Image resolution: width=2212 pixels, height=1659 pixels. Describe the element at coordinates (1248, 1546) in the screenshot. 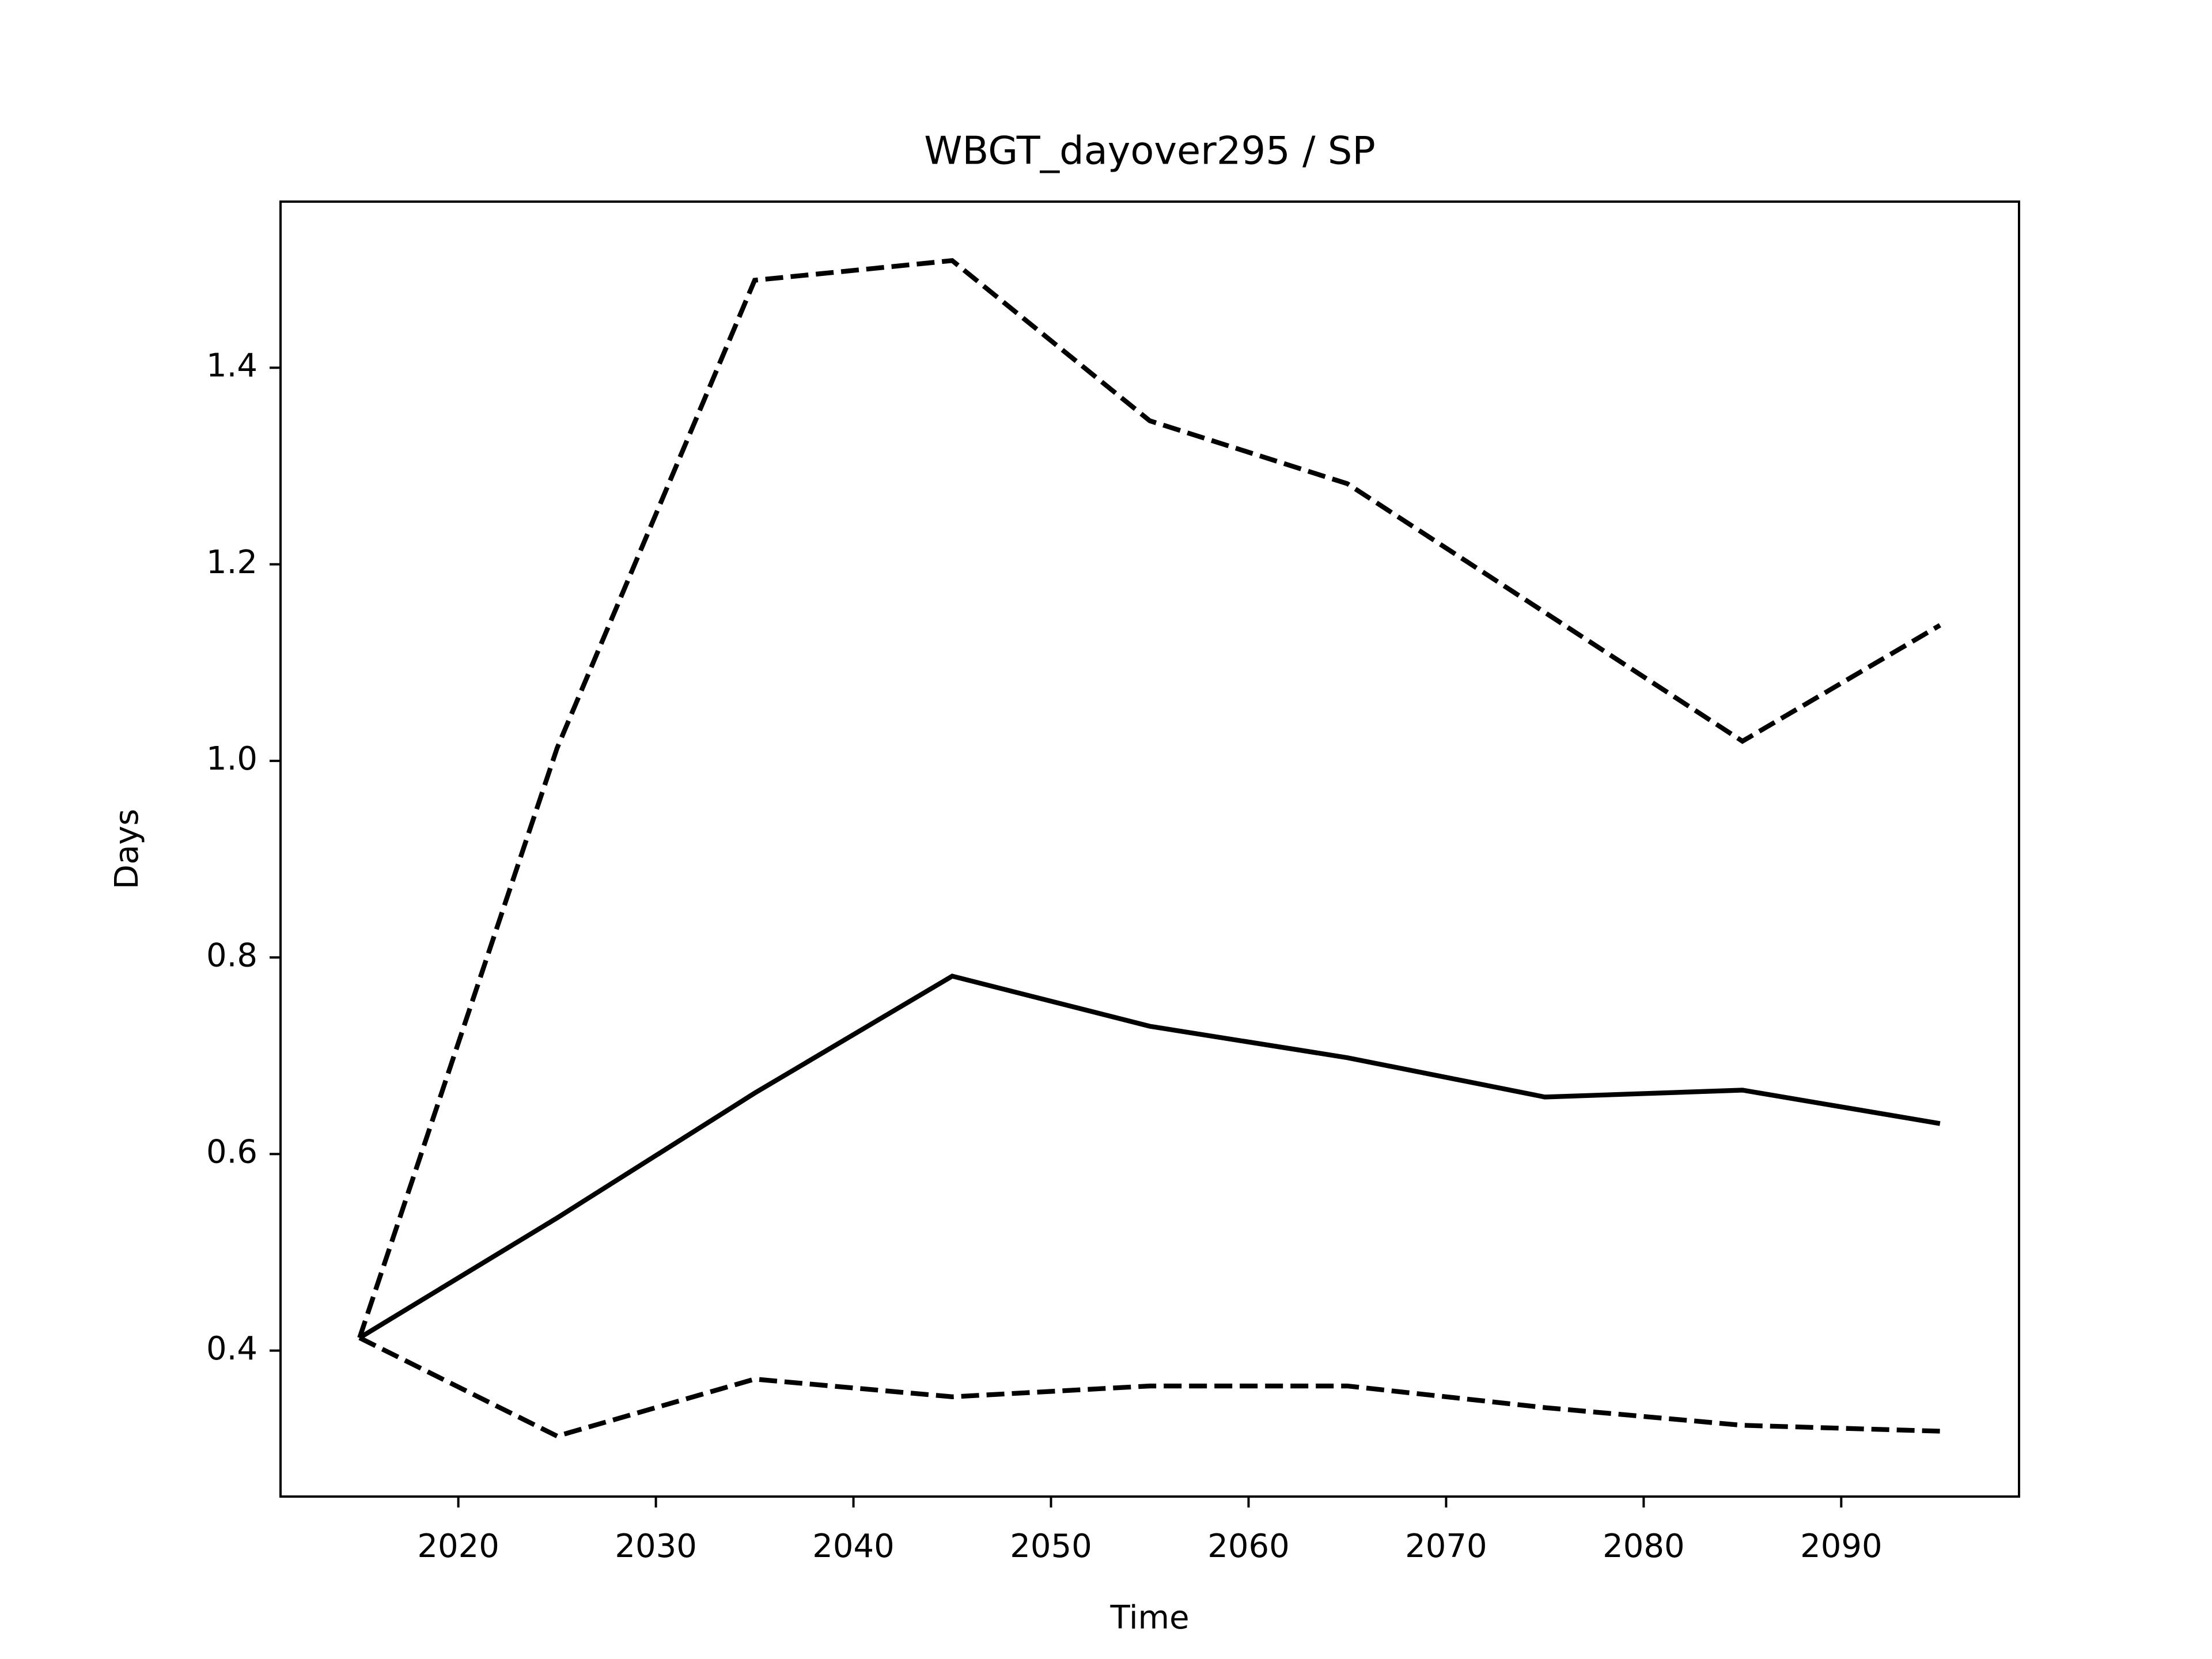

I see `x-tick-label: 2060` at that location.